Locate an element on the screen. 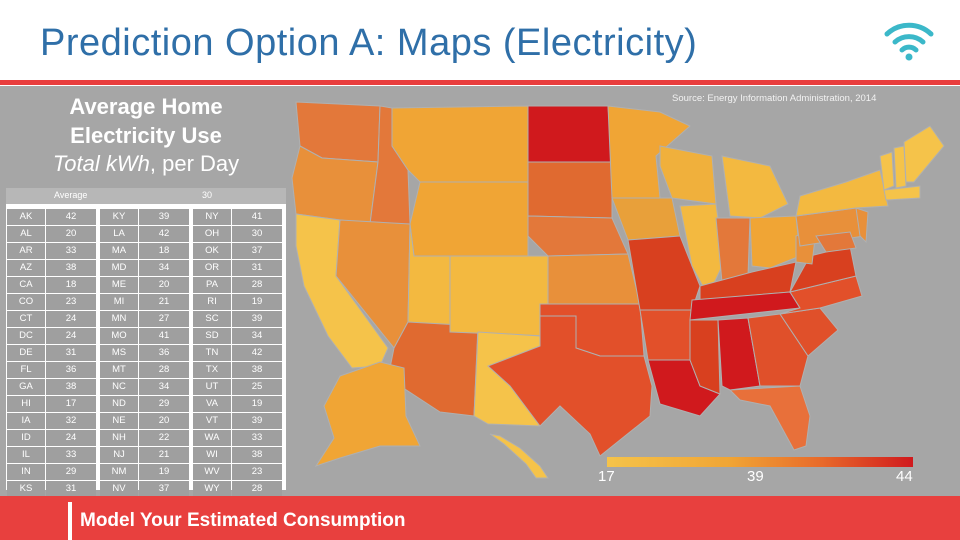 This screenshot has height=540, width=960. footer-text: Model Your Estimated Consumption is located at coordinates (243, 520).